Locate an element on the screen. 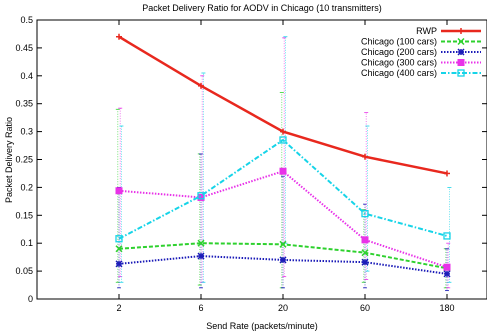 This screenshot has width=487, height=335. x-tick-label: 6 is located at coordinates (200, 308).